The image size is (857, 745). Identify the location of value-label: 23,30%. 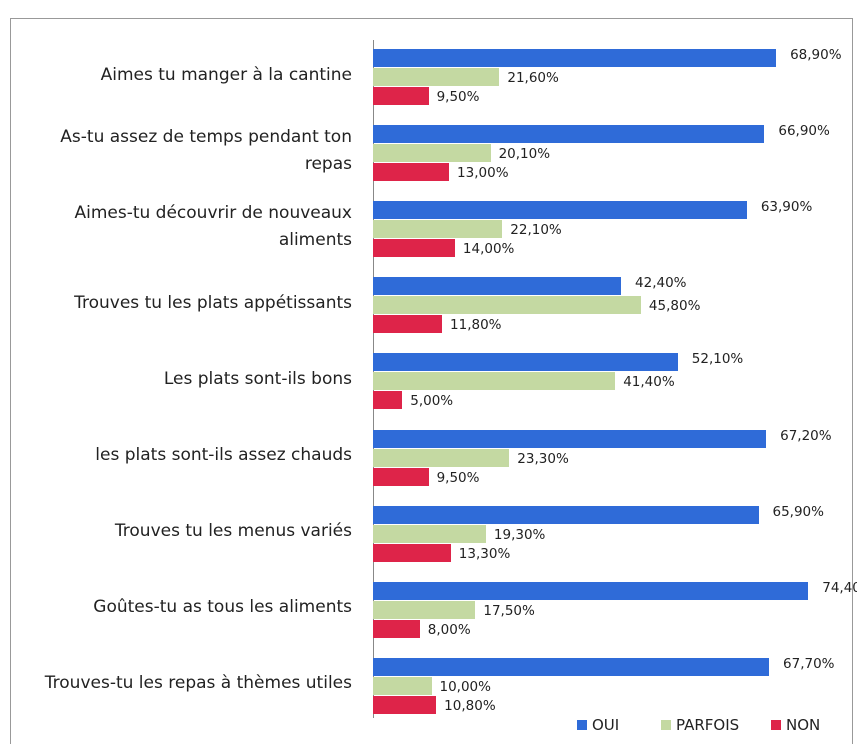
(543, 458).